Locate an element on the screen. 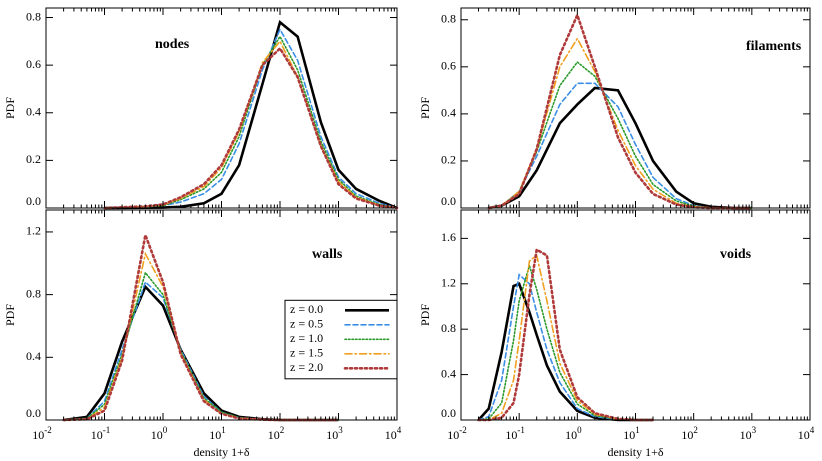 This screenshot has height=461, width=822. legend-label: z = 0.5 is located at coordinates (306, 324).